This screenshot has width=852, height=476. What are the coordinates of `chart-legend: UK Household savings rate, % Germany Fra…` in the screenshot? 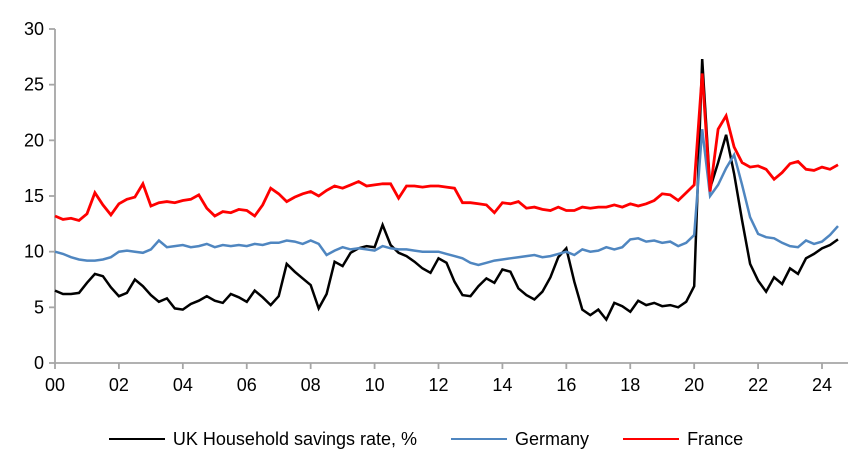 It's located at (426, 439).